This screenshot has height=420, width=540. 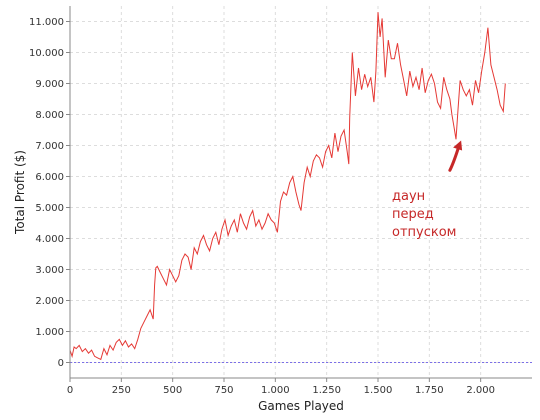 What do you see at coordinates (427, 190) in the screenshot?
I see `annotation: даун перед отпуском` at bounding box center [427, 190].